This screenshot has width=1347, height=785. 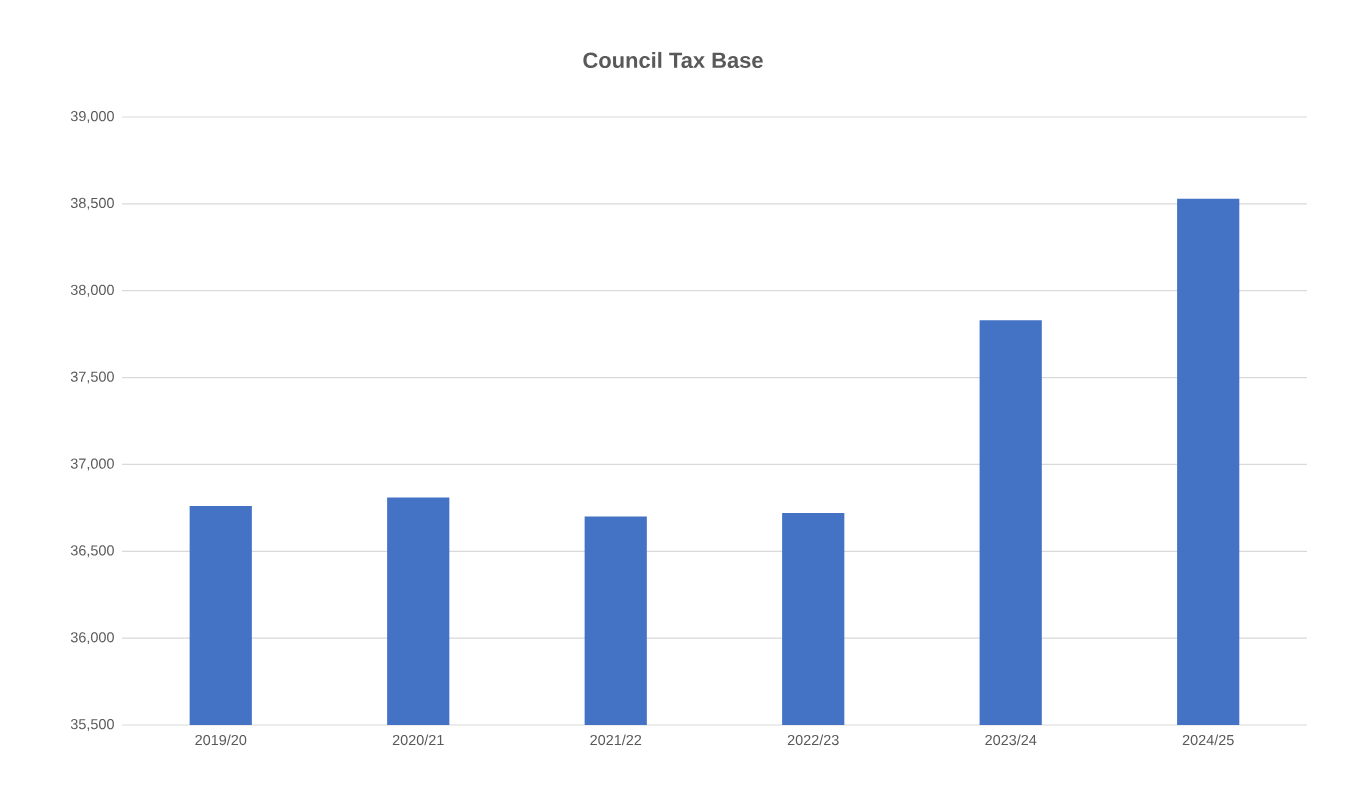 What do you see at coordinates (1011, 740) in the screenshot?
I see `x-tick-label: 2023/24` at bounding box center [1011, 740].